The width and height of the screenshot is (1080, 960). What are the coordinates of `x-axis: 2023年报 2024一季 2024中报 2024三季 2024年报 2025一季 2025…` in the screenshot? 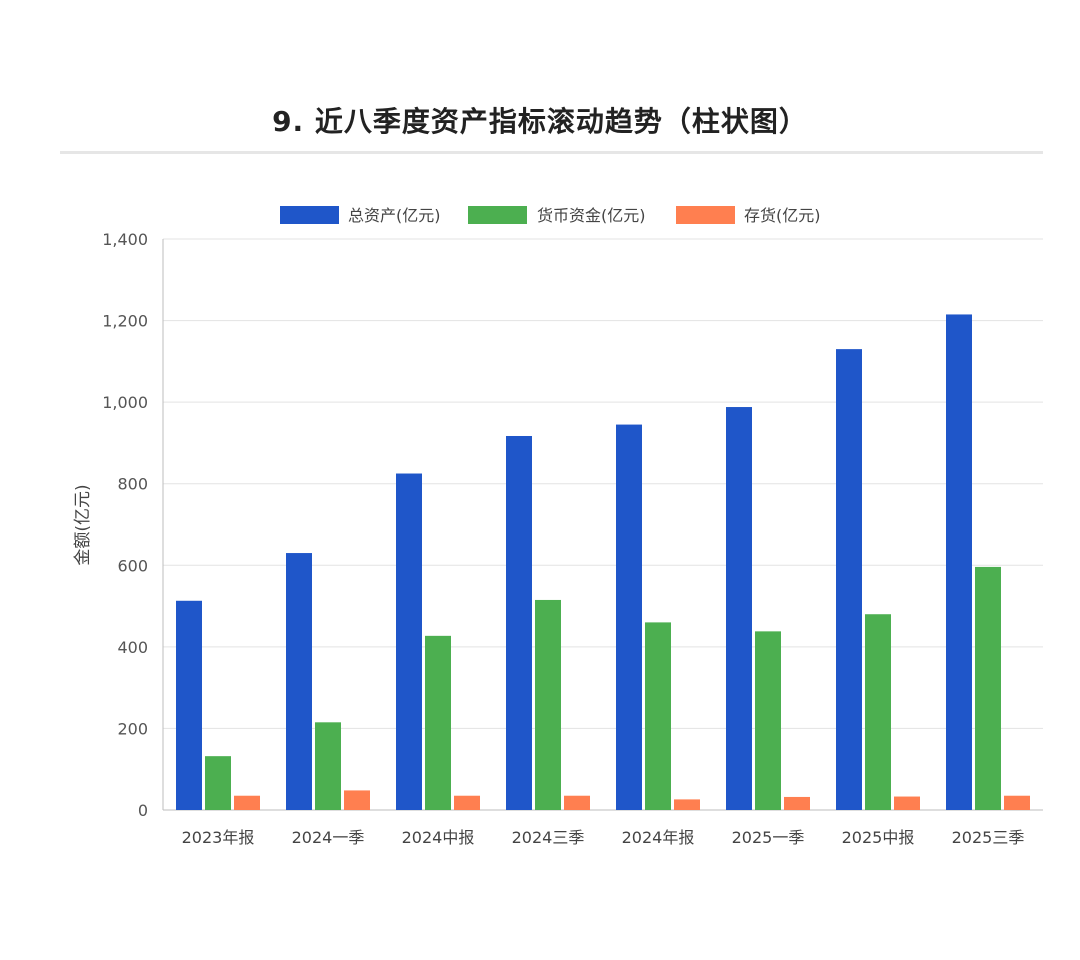 It's located at (603, 837).